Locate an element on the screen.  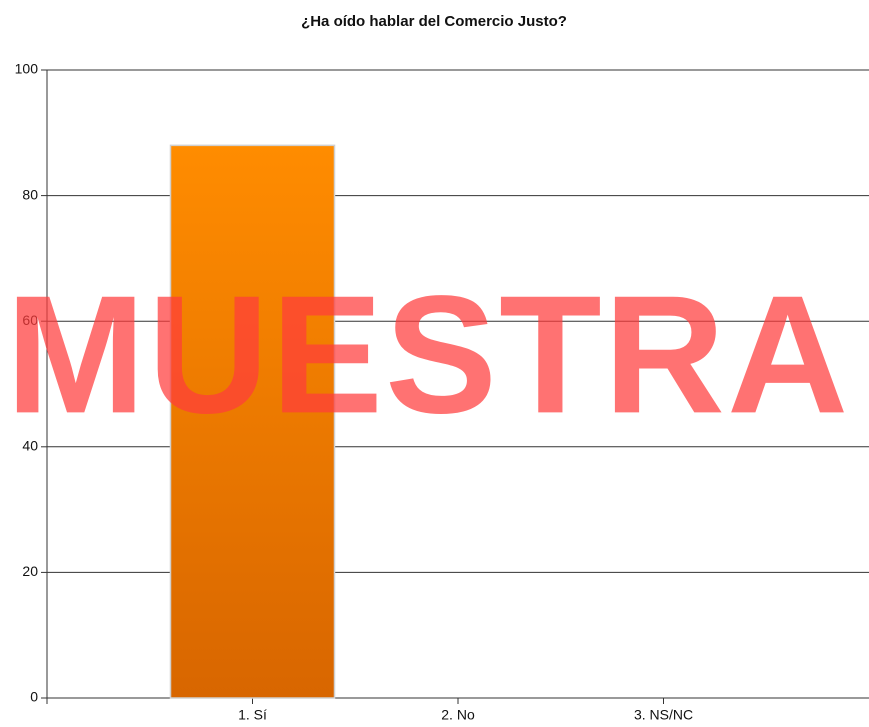
y-tick-label: 0 is located at coordinates (34, 697).